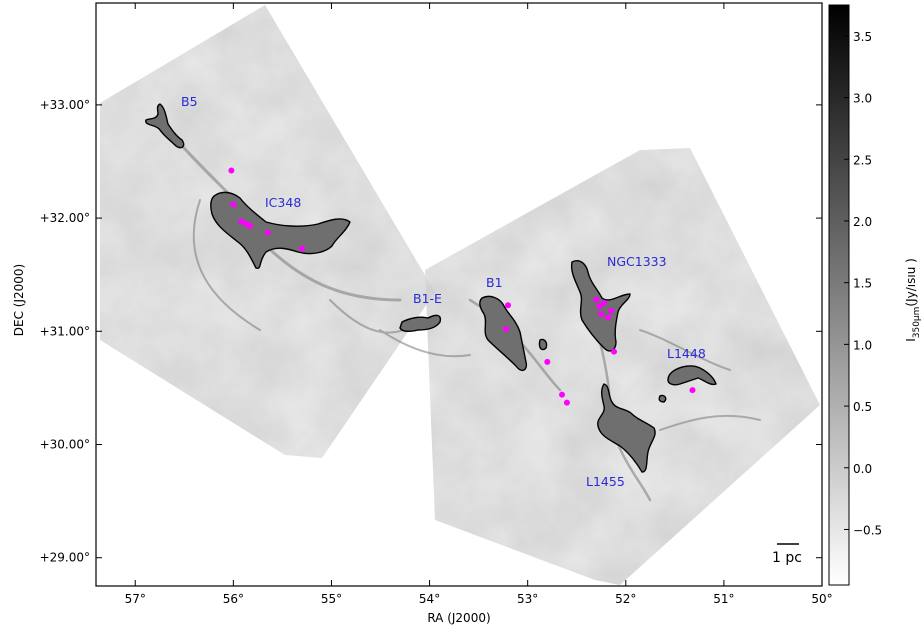  Describe the element at coordinates (503, 333) in the screenshot. I see `contour-b1` at that location.